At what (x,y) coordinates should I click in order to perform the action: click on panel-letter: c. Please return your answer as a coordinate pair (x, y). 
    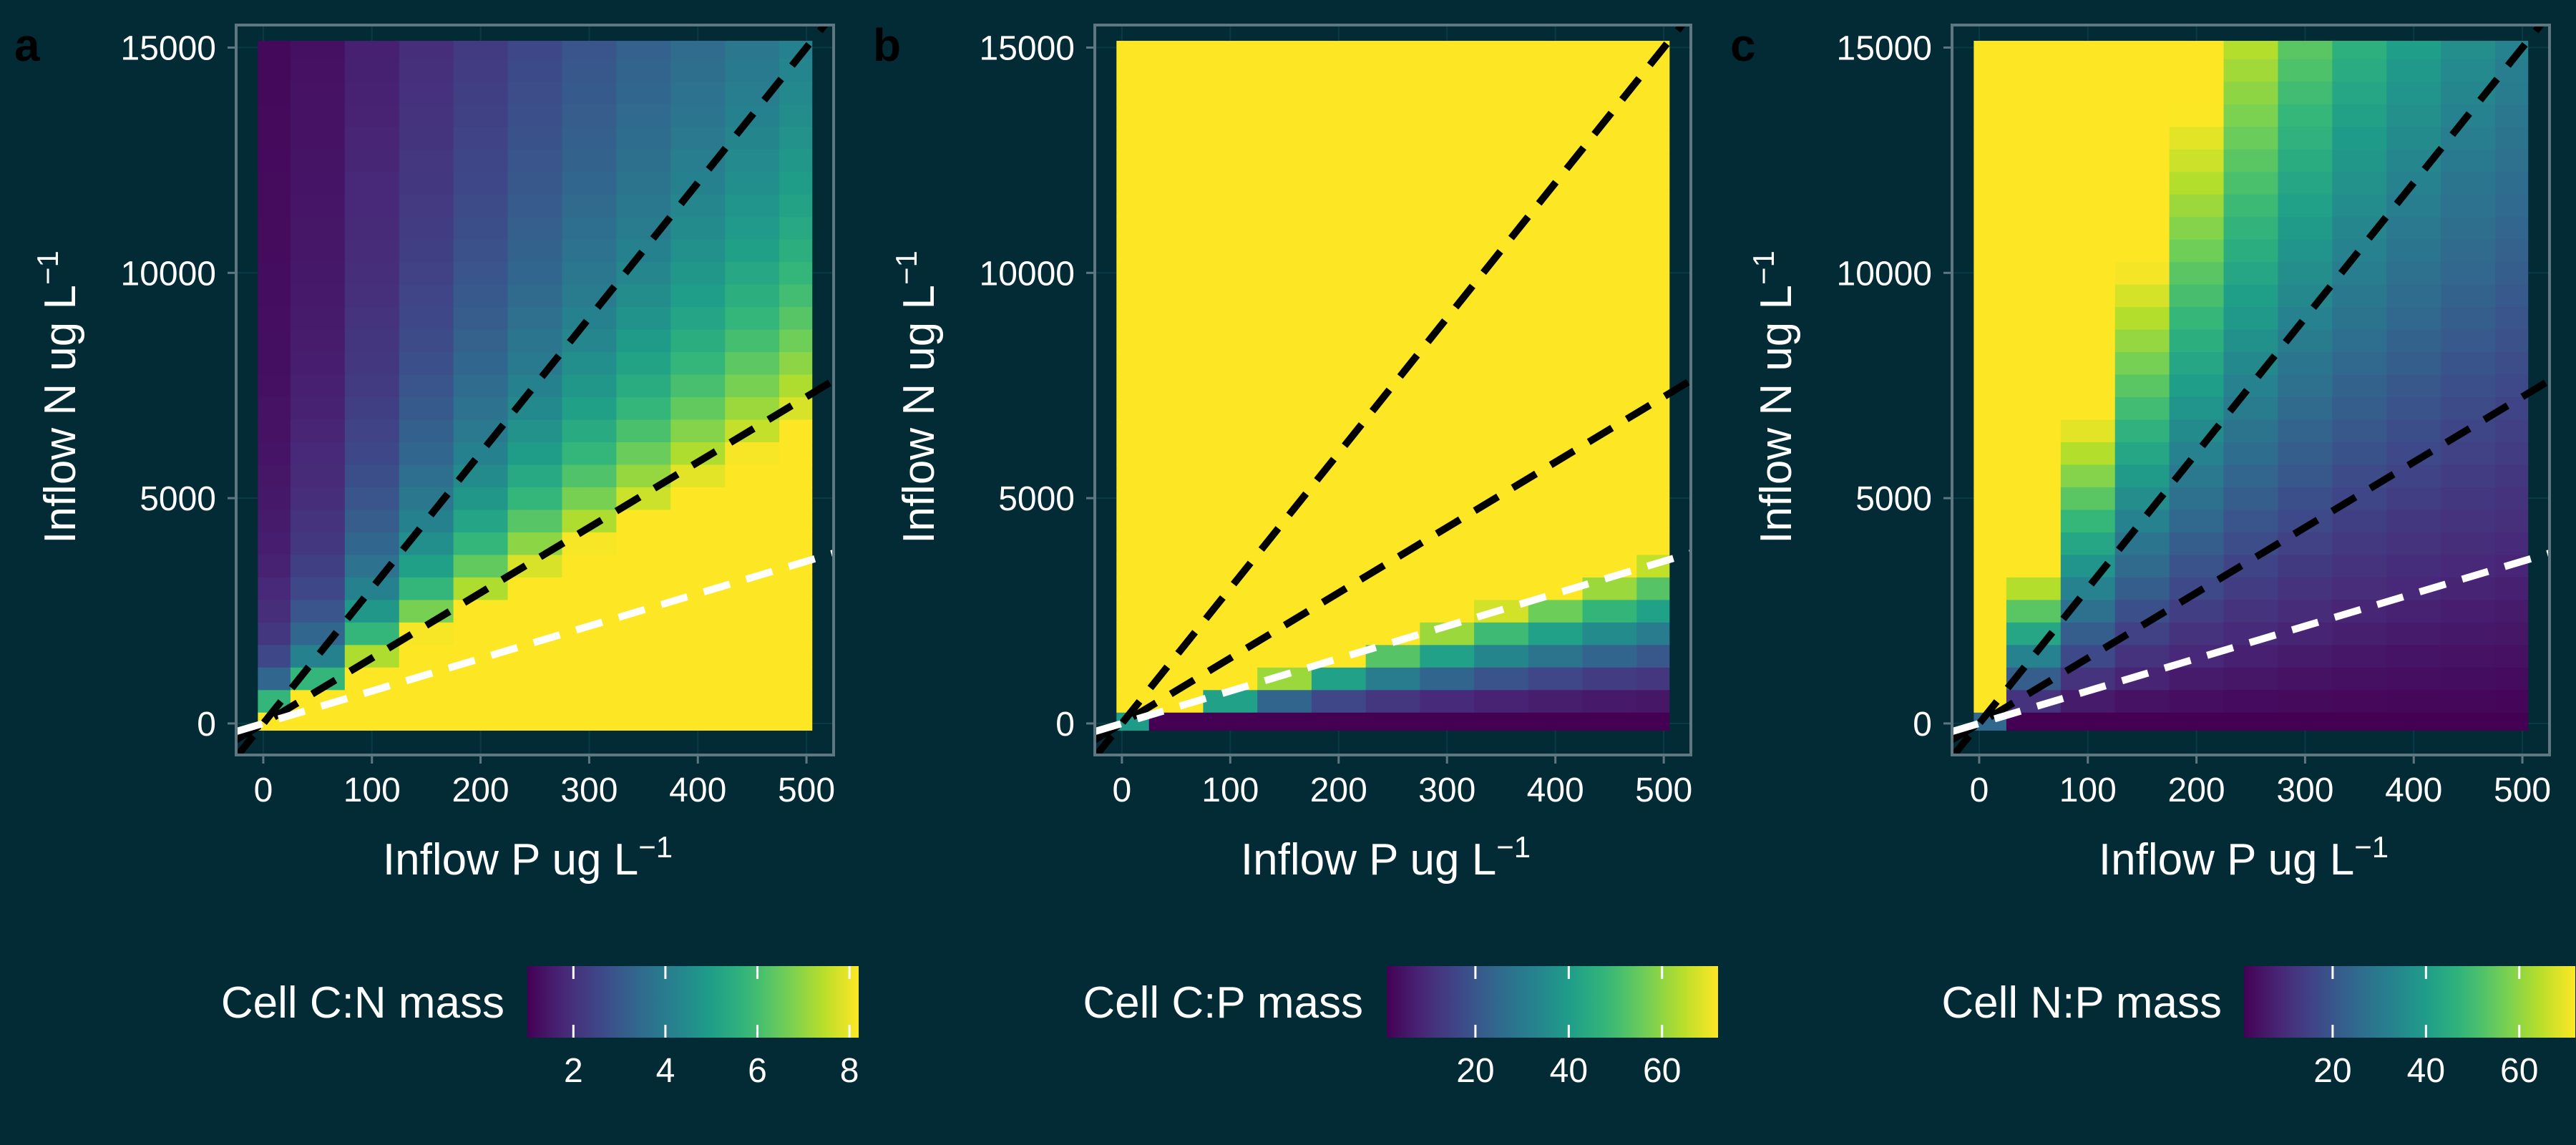
    Looking at the image, I should click on (1743, 45).